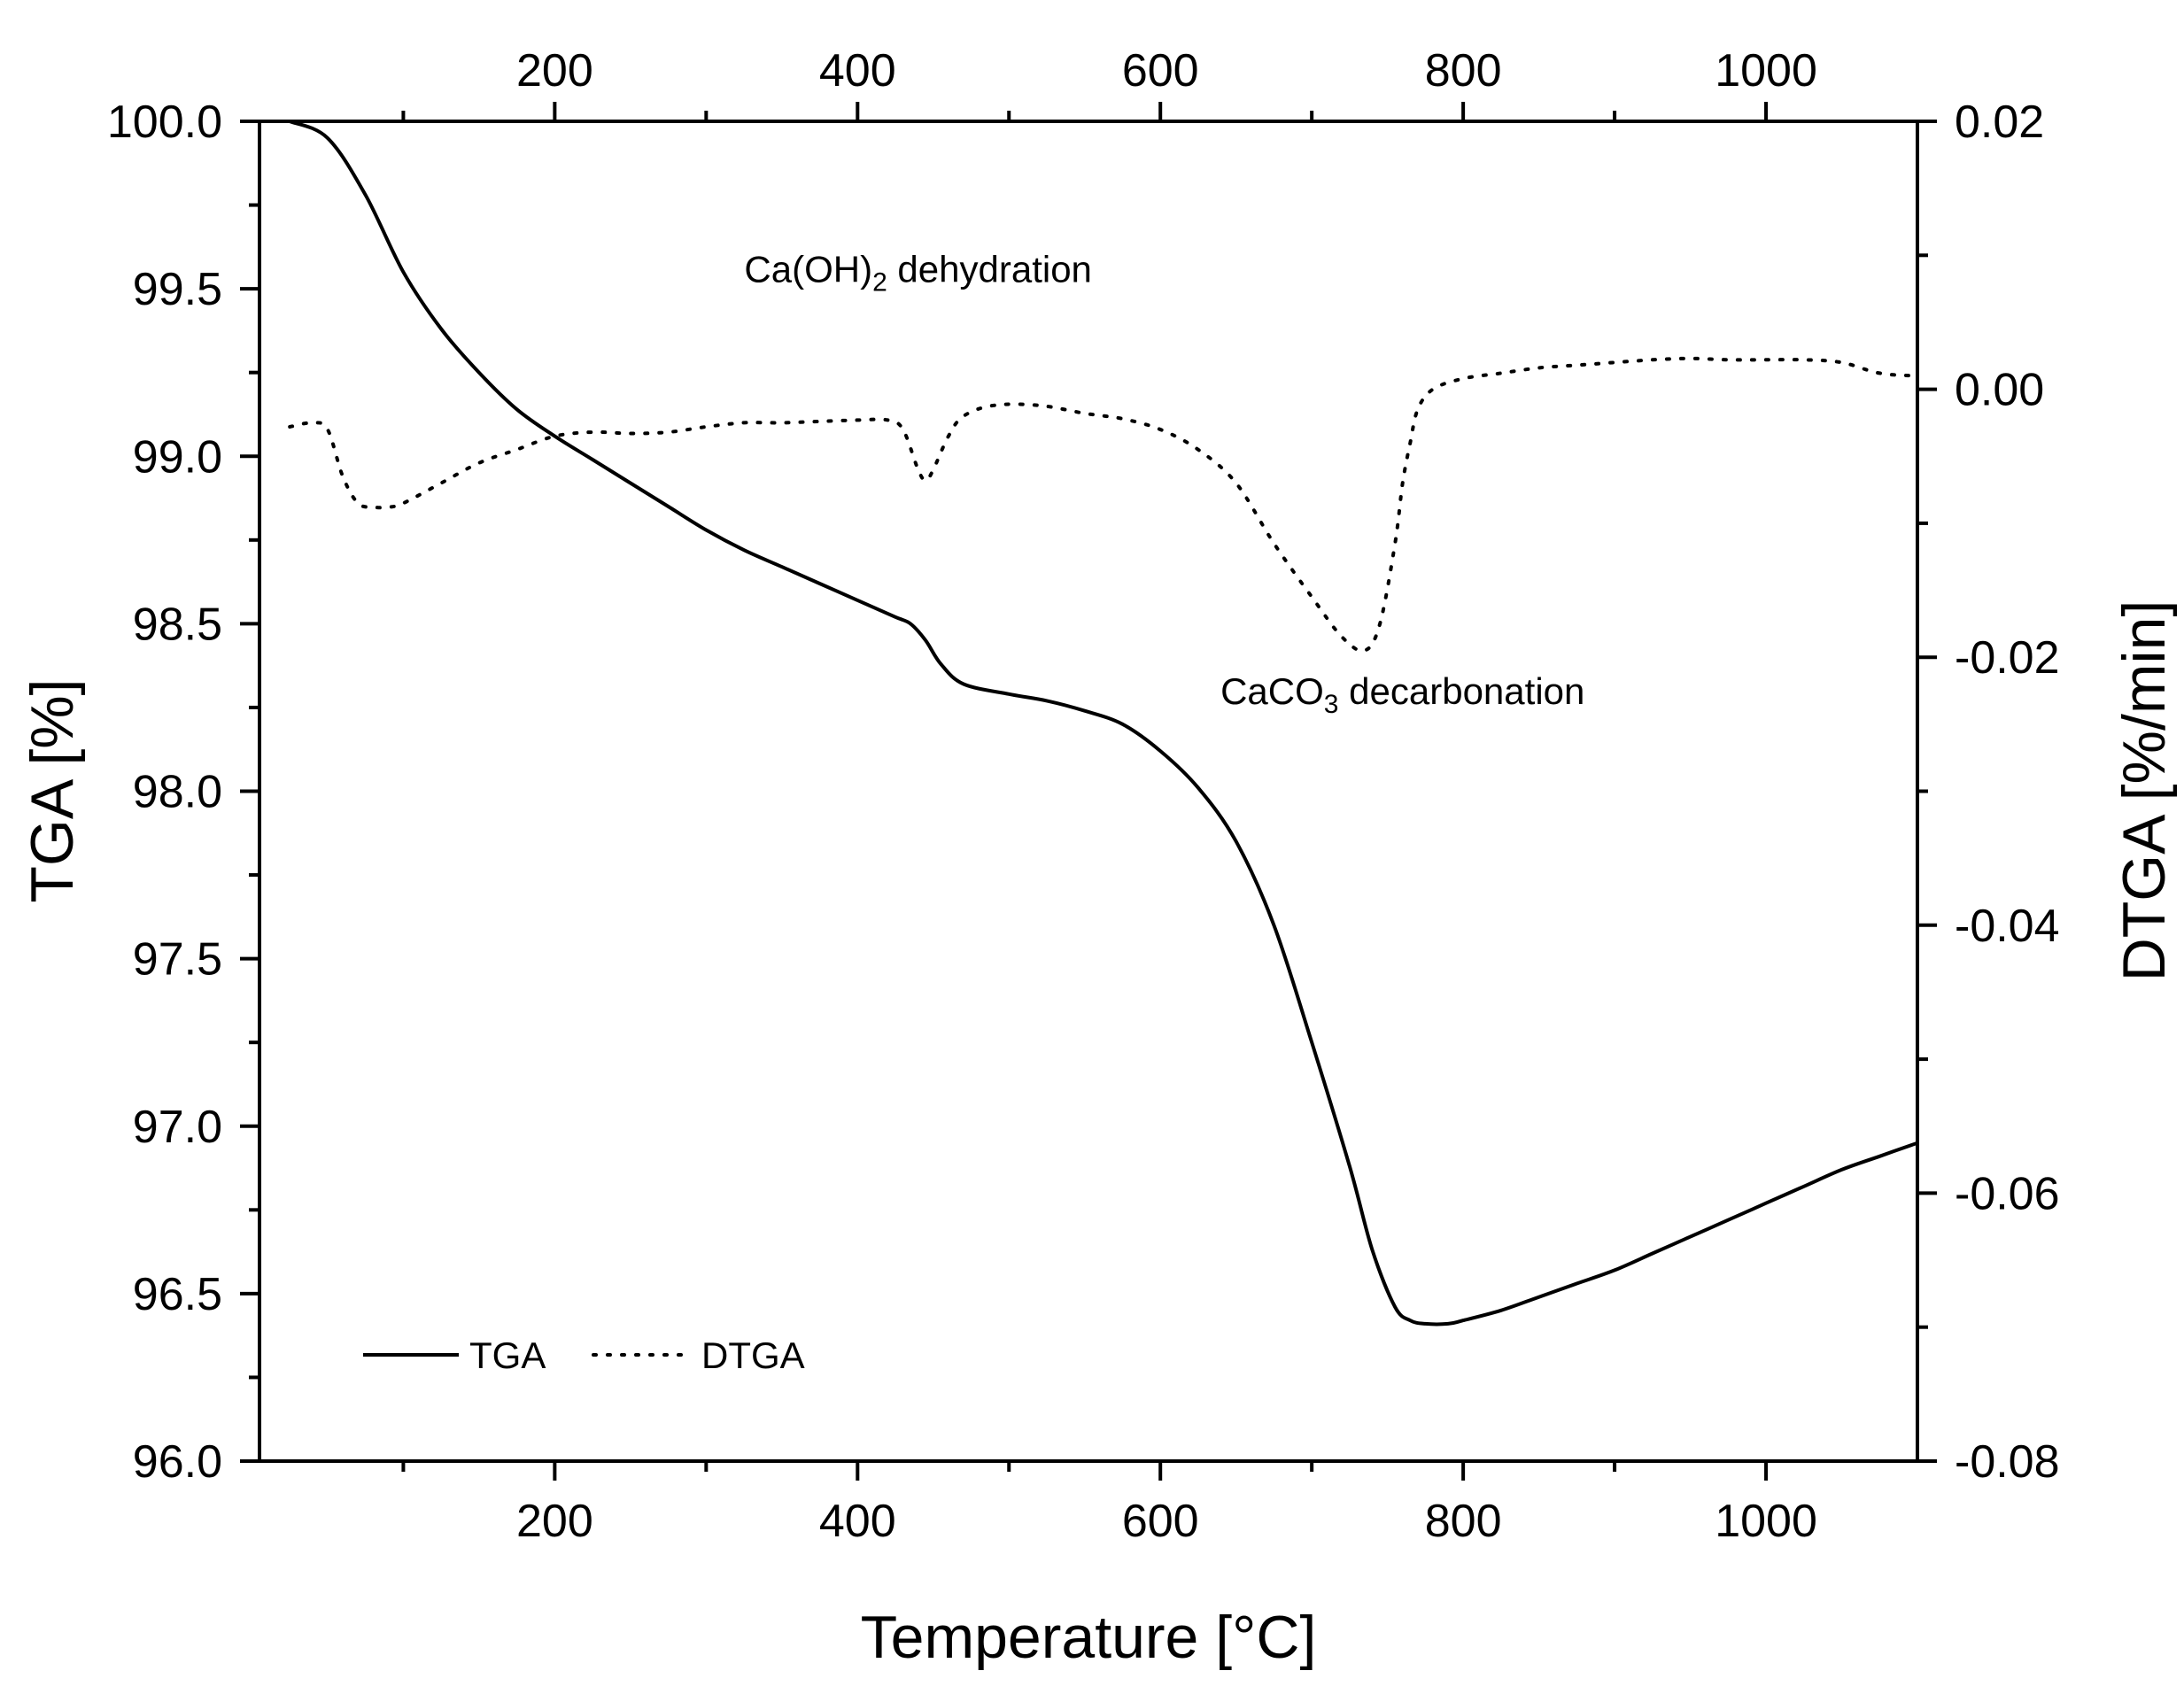 The height and width of the screenshot is (1694, 2184). Describe the element at coordinates (554, 71) in the screenshot. I see `x-top-tick-label: 200` at that location.